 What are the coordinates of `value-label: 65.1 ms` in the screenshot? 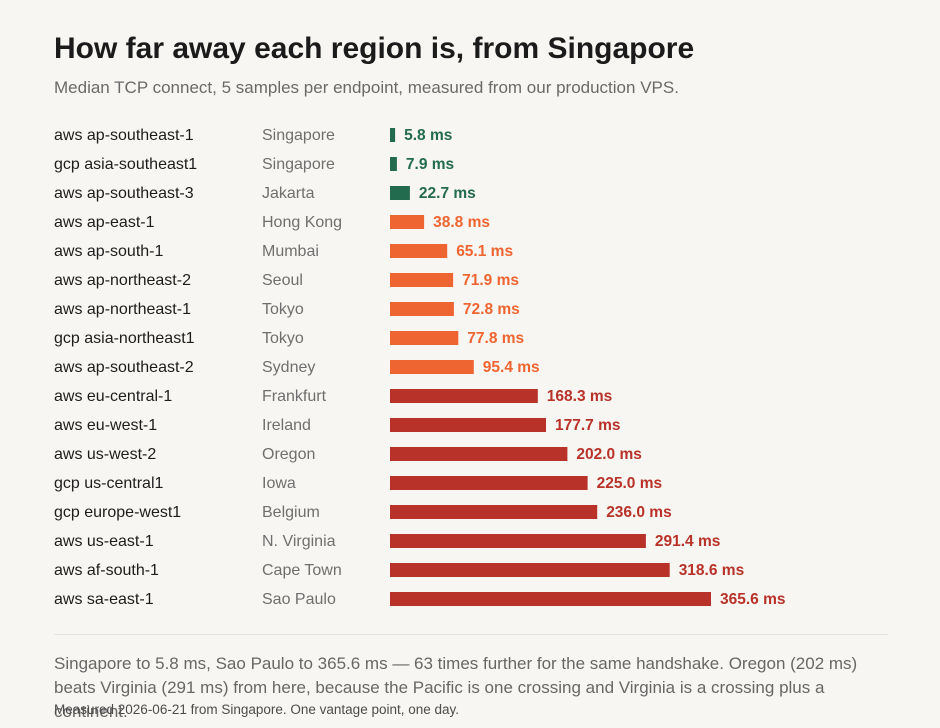 It's located at (484, 251).